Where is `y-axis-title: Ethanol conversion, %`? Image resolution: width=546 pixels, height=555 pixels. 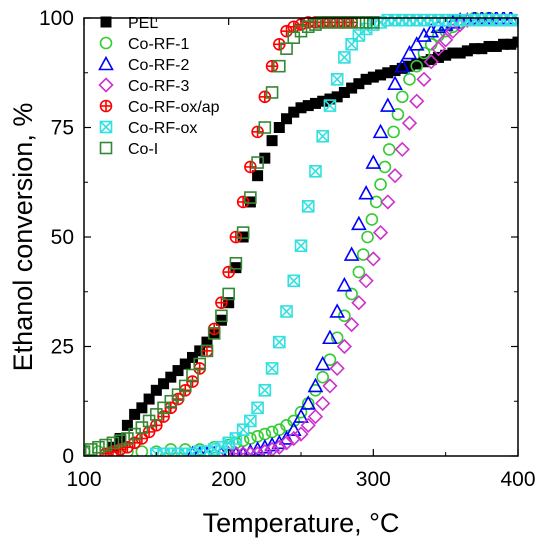 y-axis-title: Ethanol conversion, % is located at coordinates (23, 237).